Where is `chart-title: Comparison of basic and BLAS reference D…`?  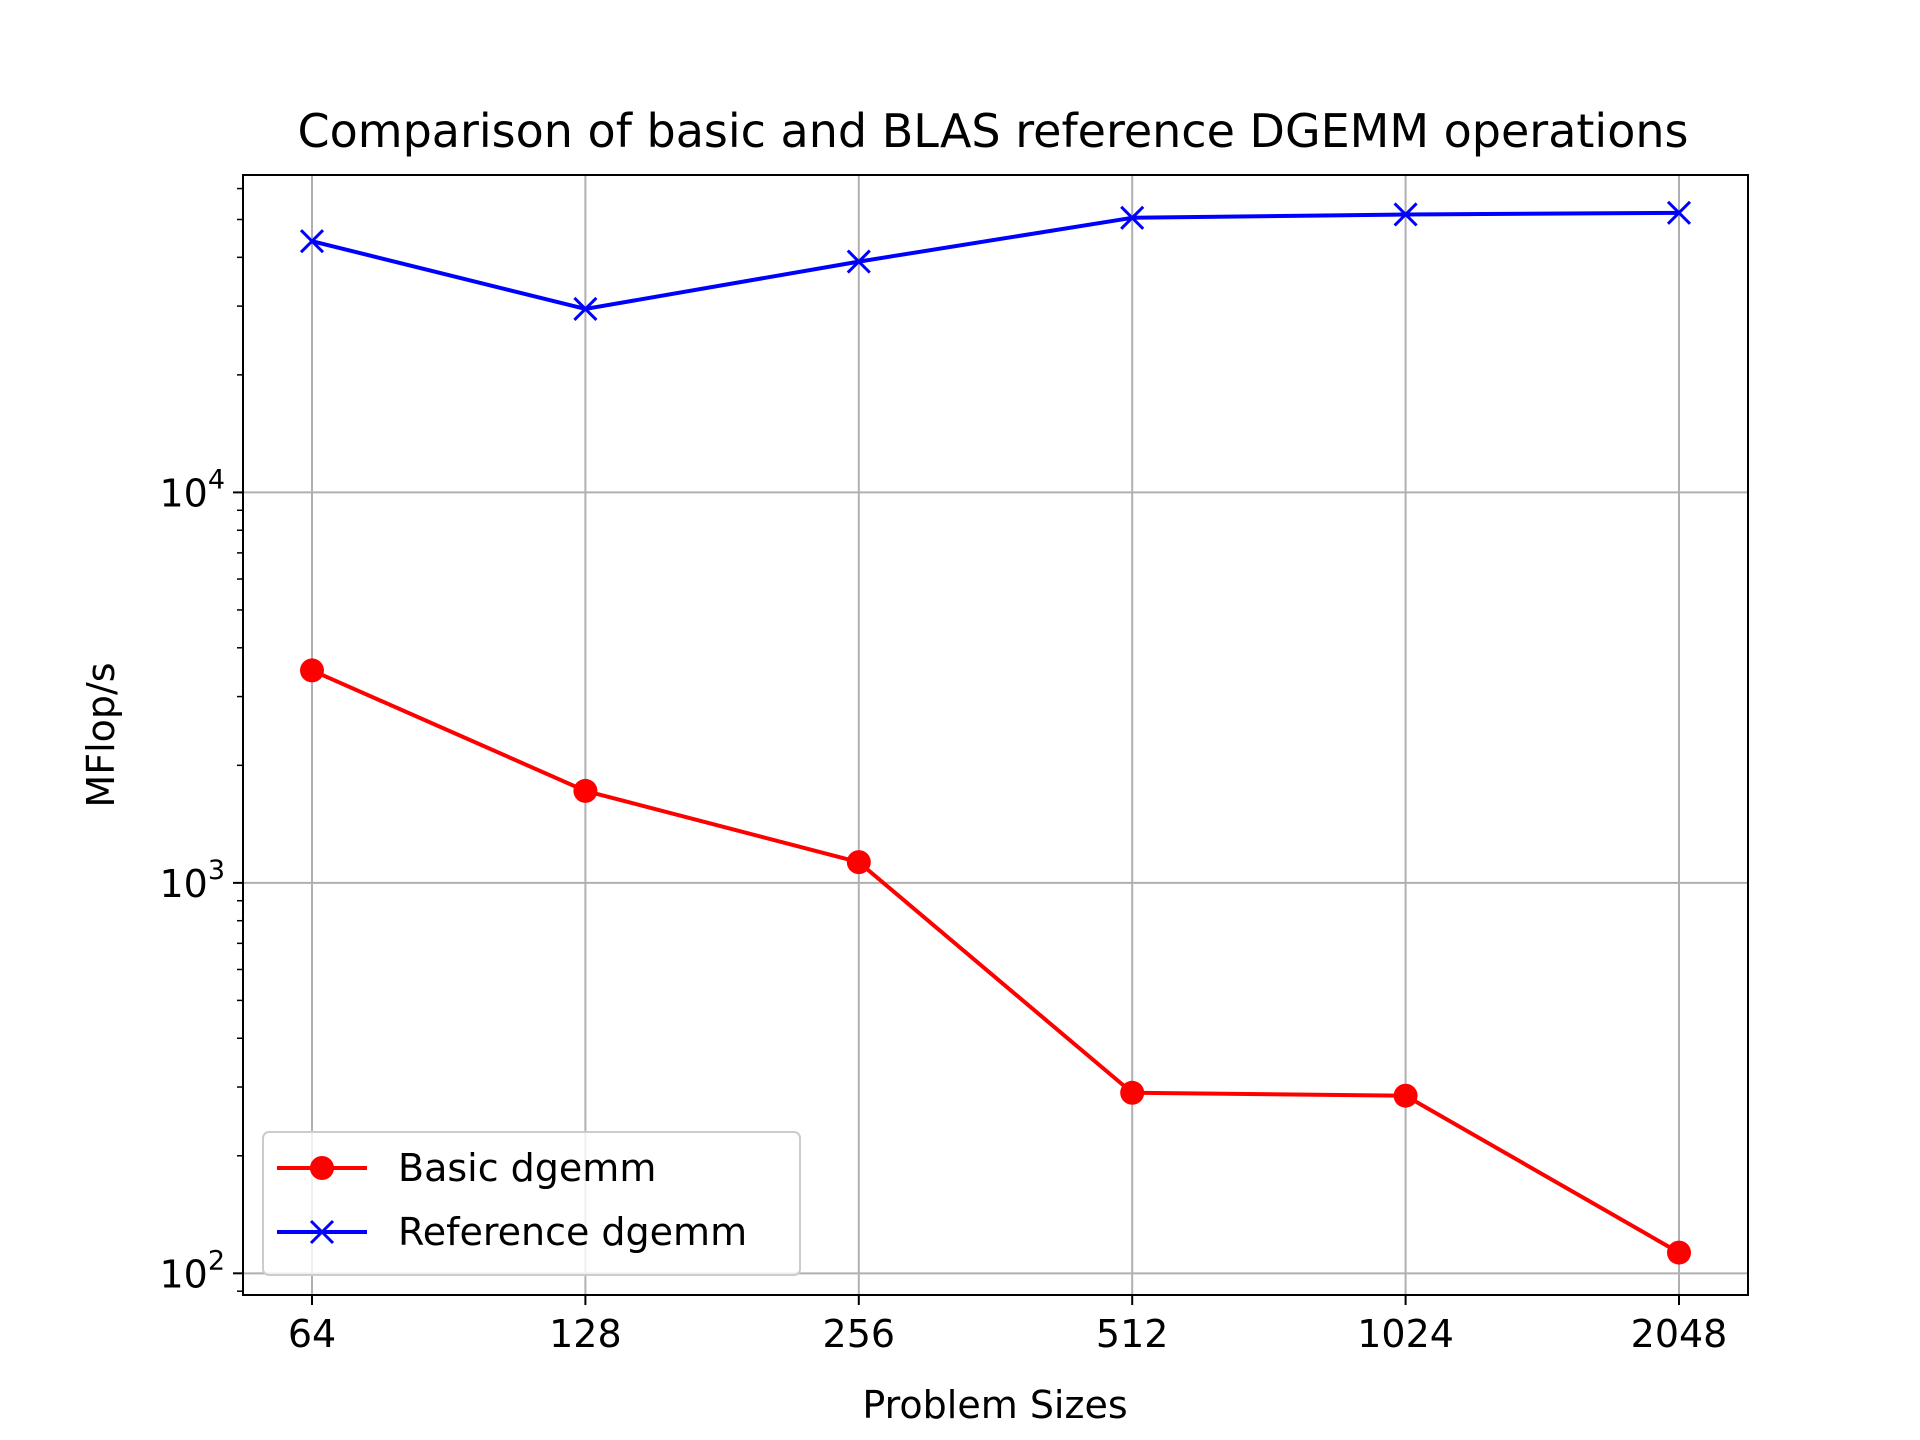 chart-title: Comparison of basic and BLAS reference D… is located at coordinates (993, 131).